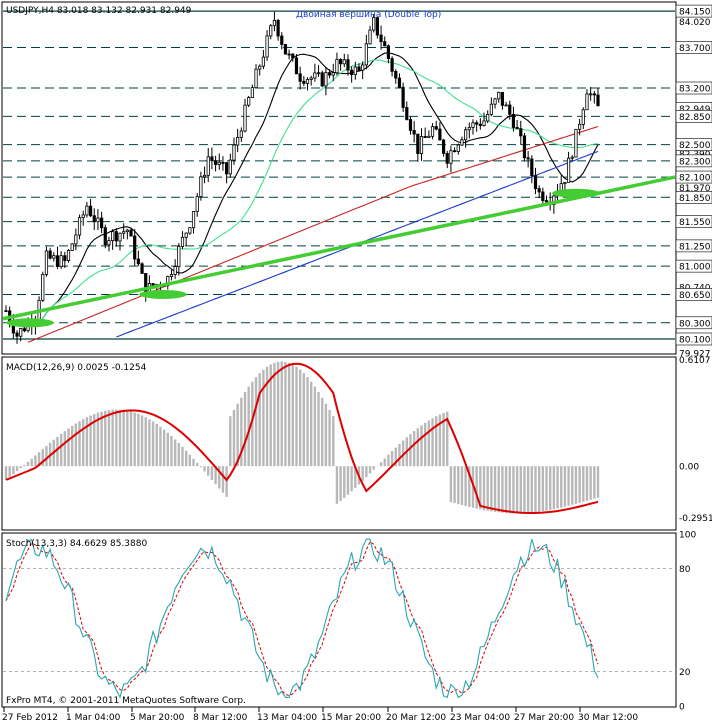 This screenshot has height=728, width=712. What do you see at coordinates (695, 118) in the screenshot?
I see `price-tick-label: 82.850` at bounding box center [695, 118].